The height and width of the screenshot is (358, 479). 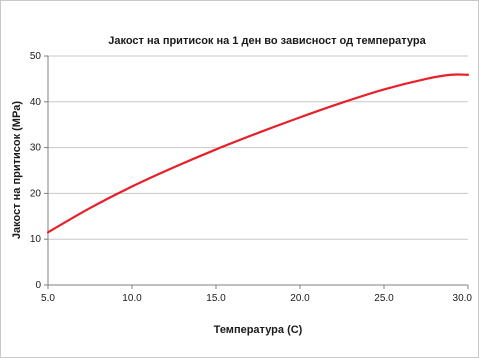 I want to click on x-tick-label: 15.0, so click(x=216, y=298).